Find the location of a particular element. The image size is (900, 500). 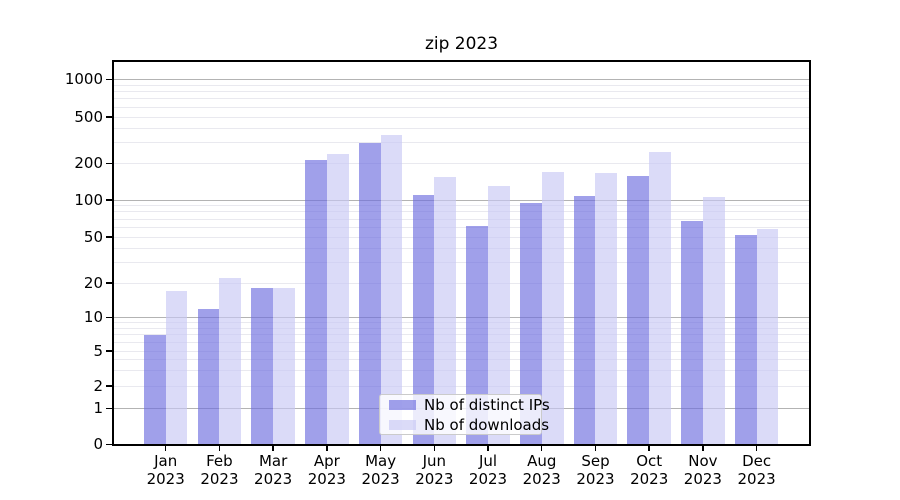

y-tick-label: 20 is located at coordinates (93, 282).